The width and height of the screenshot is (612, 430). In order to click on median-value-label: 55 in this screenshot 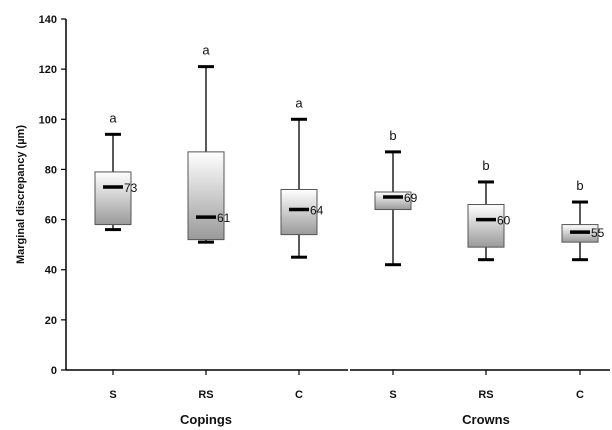, I will do `click(598, 233)`.